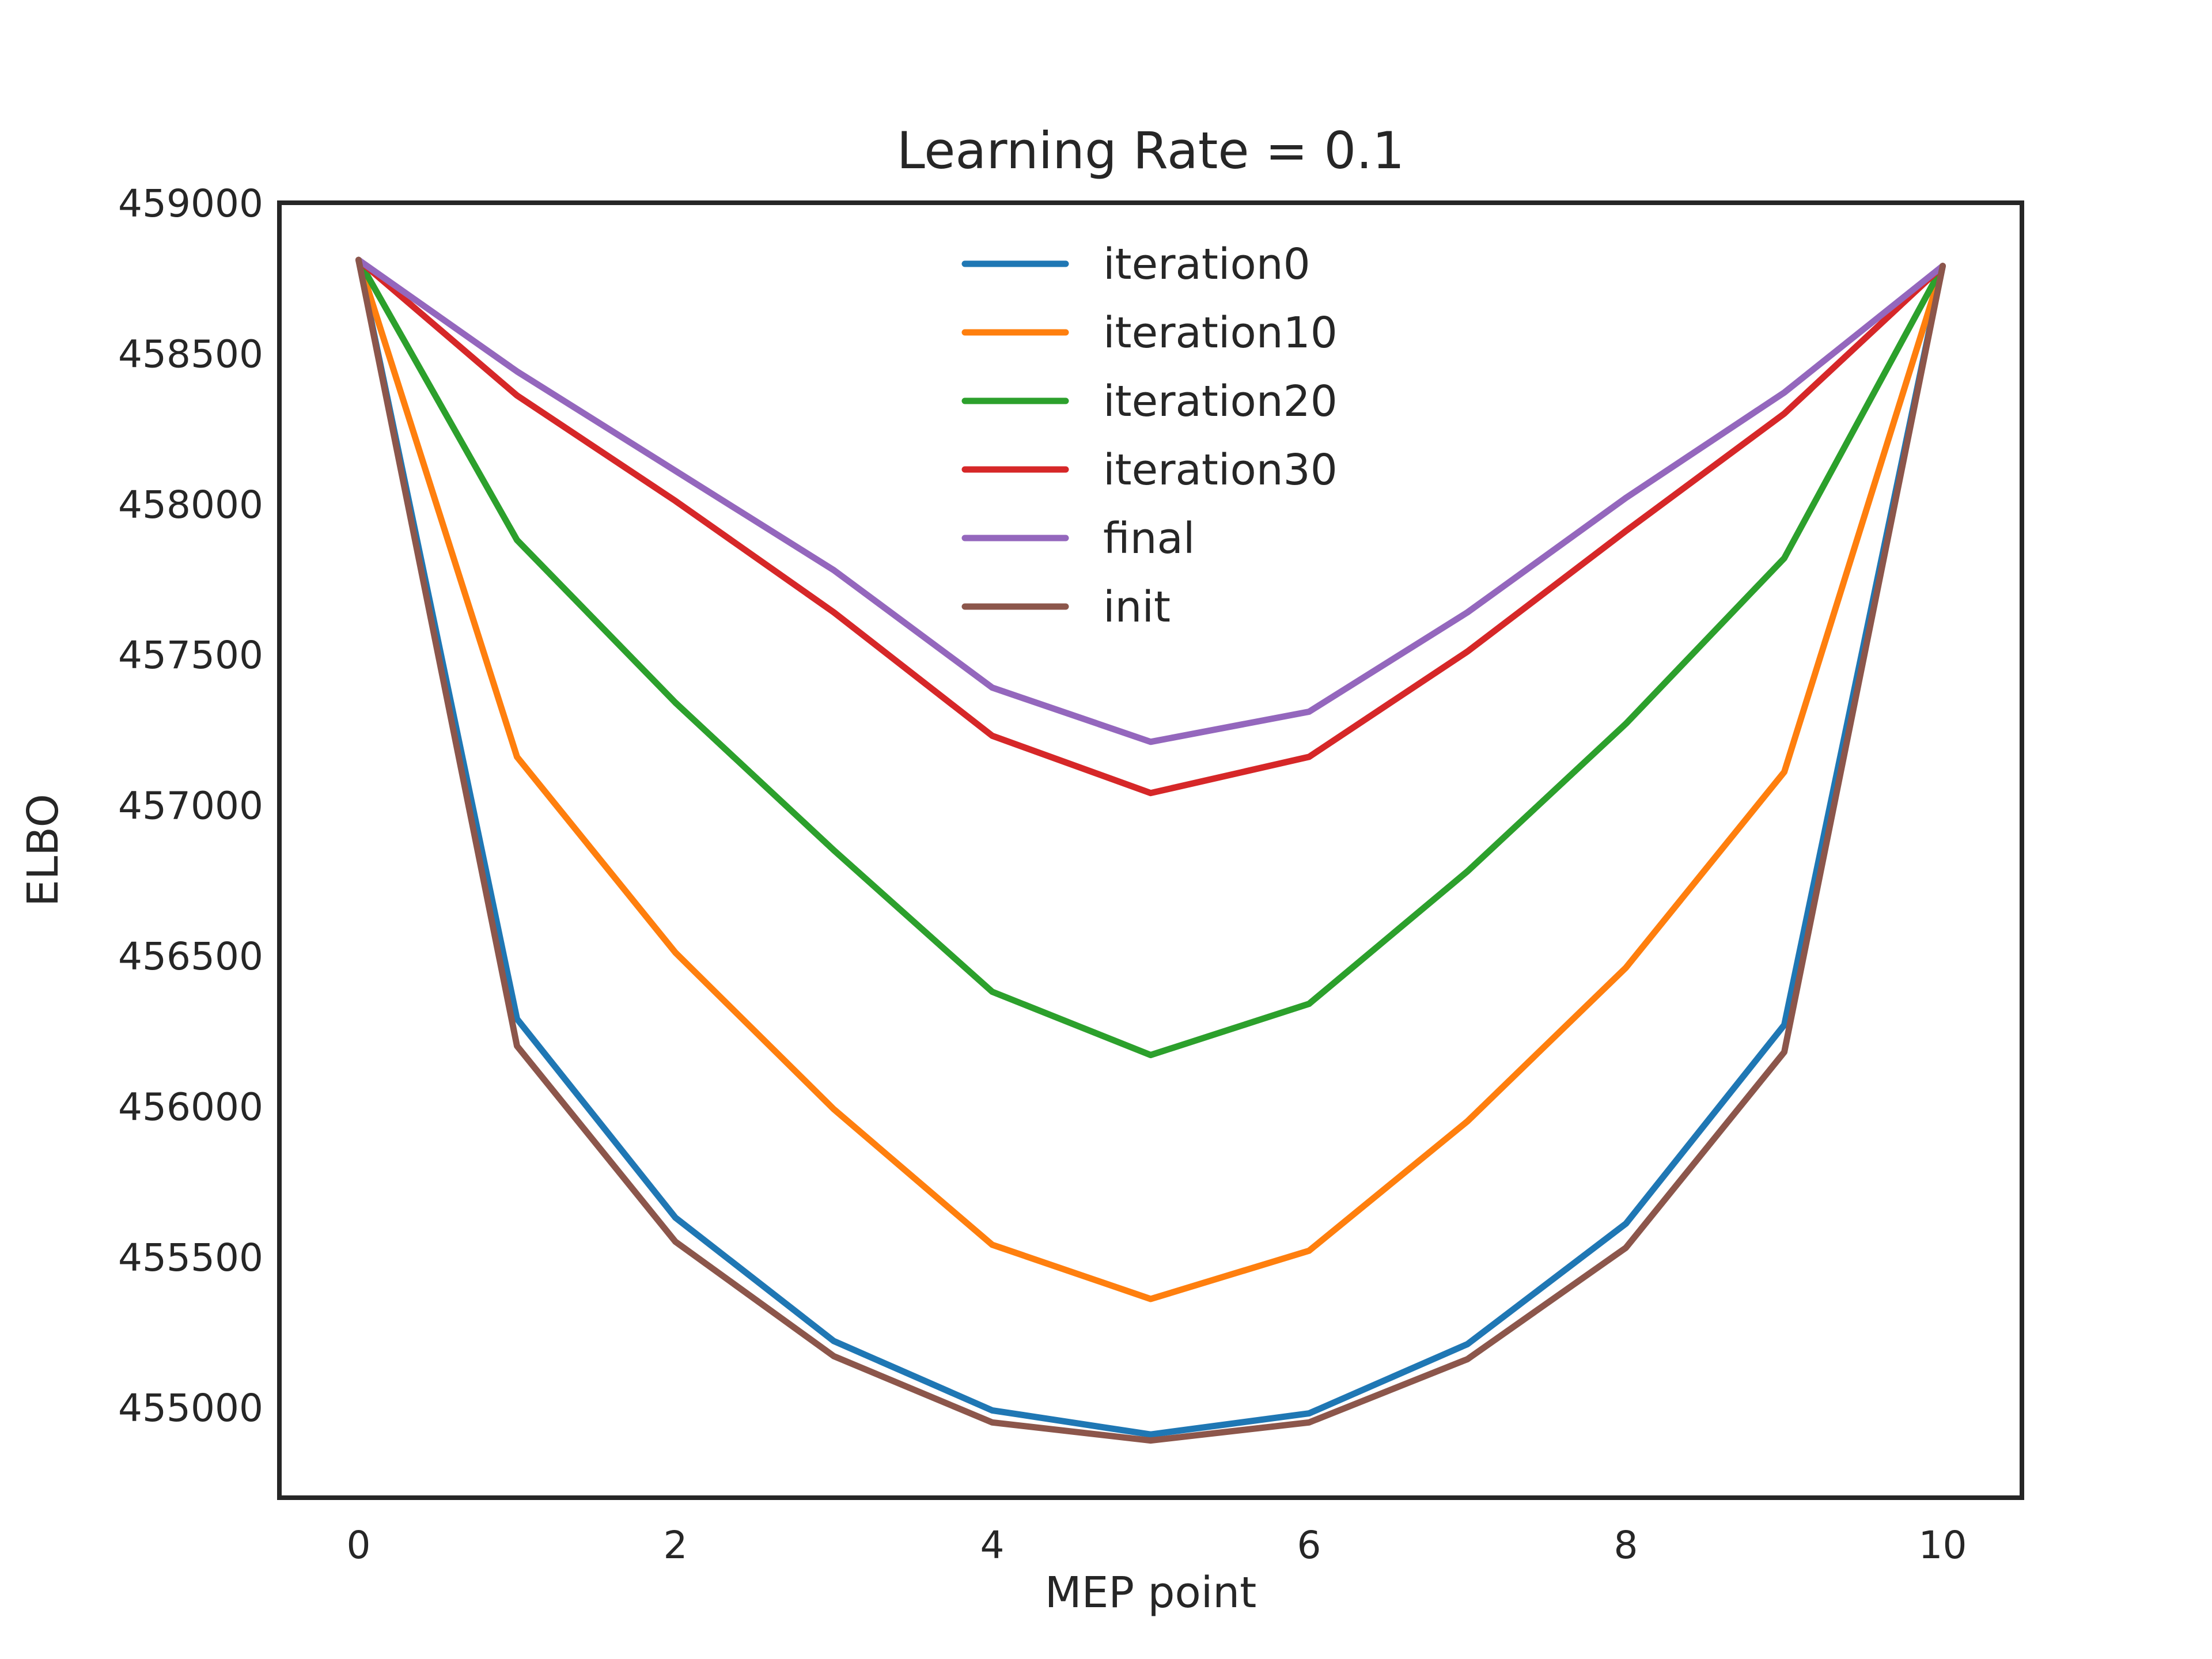  What do you see at coordinates (190, 655) in the screenshot?
I see `y-tick-label: 457500` at bounding box center [190, 655].